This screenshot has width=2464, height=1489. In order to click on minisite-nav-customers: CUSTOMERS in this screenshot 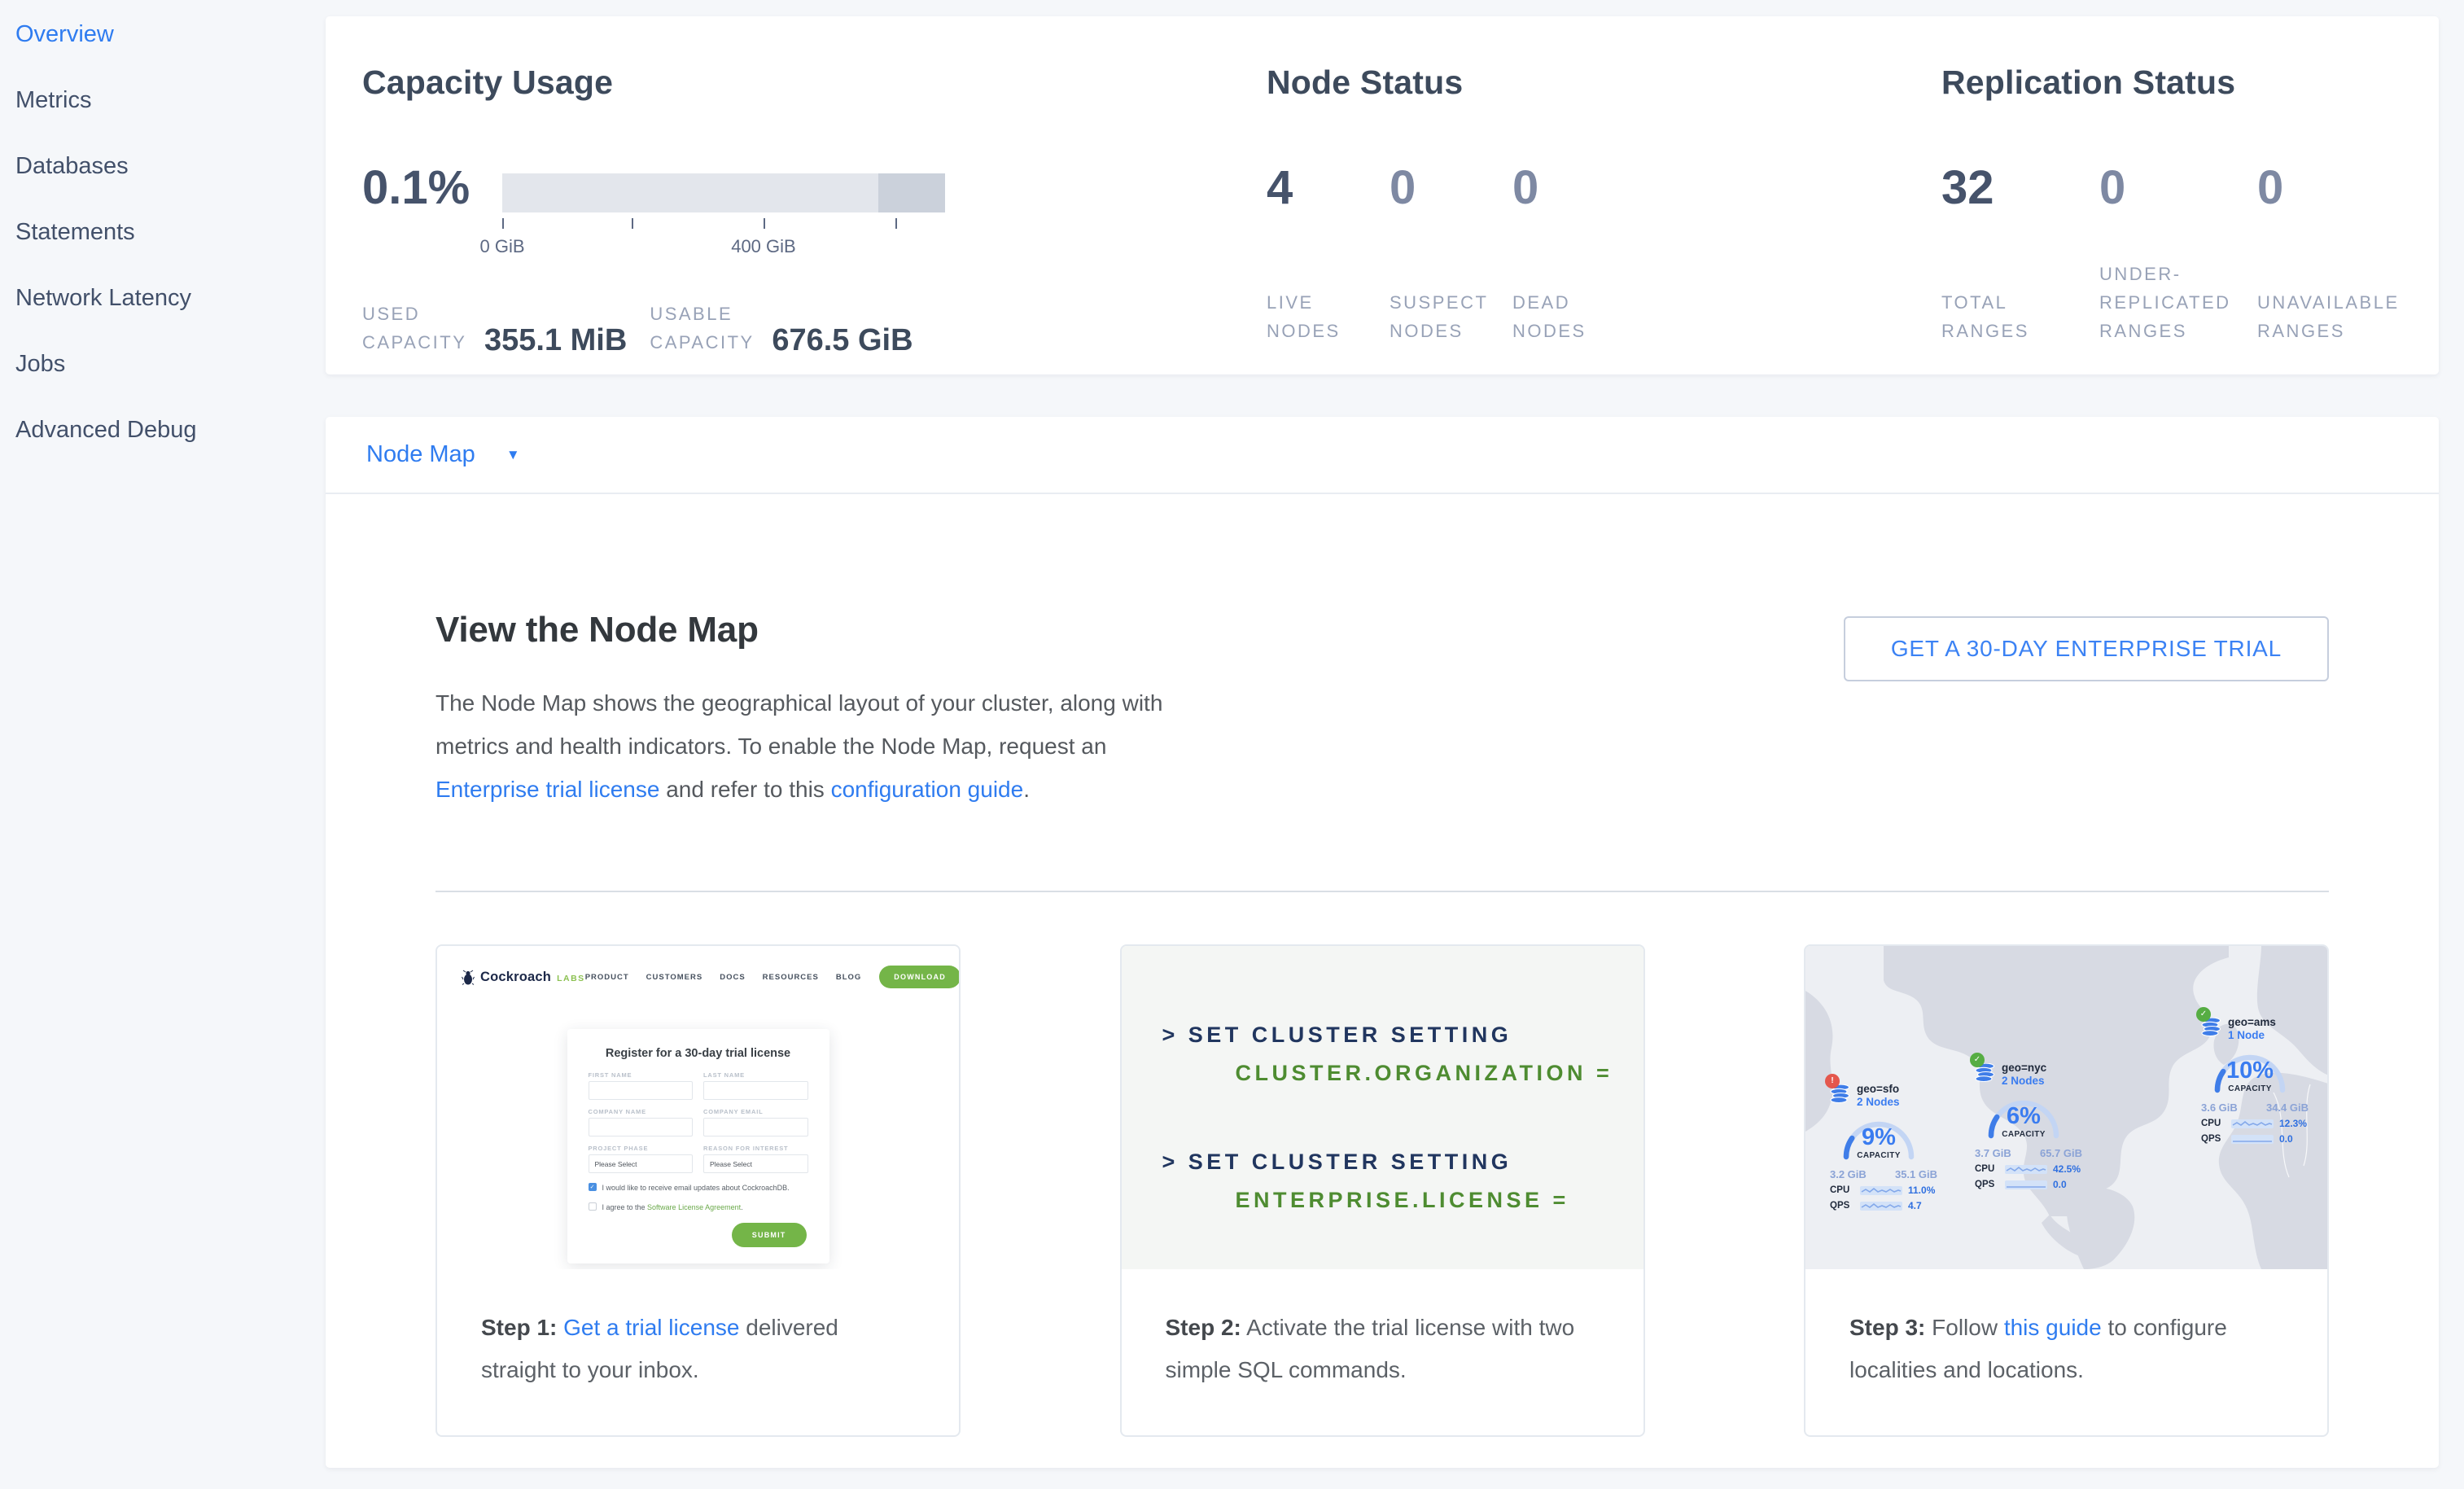, I will do `click(674, 977)`.